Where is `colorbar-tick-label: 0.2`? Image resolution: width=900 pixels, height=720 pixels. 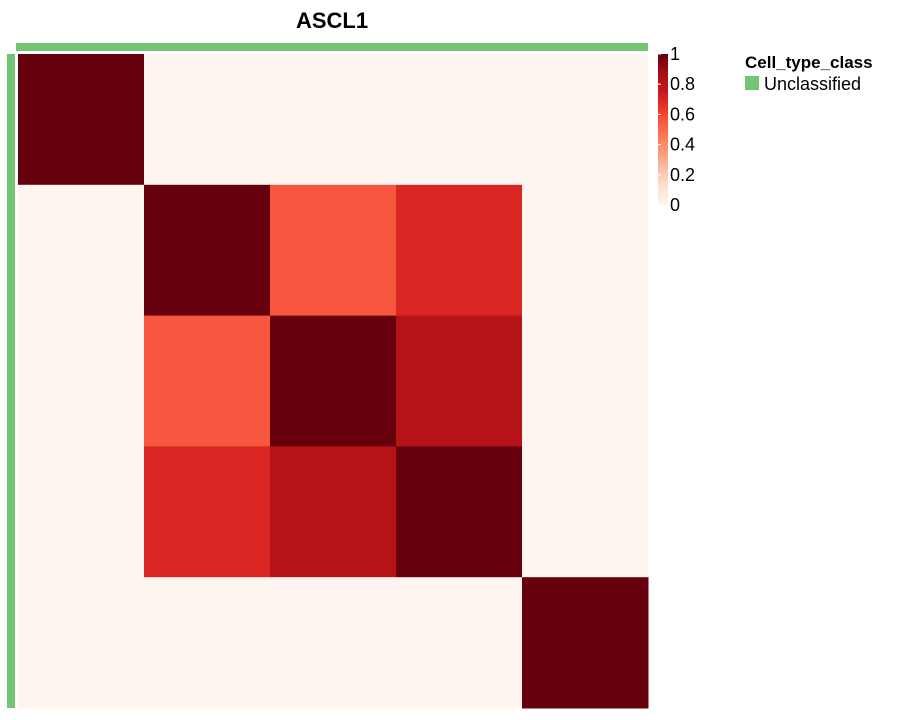 colorbar-tick-label: 0.2 is located at coordinates (682, 175).